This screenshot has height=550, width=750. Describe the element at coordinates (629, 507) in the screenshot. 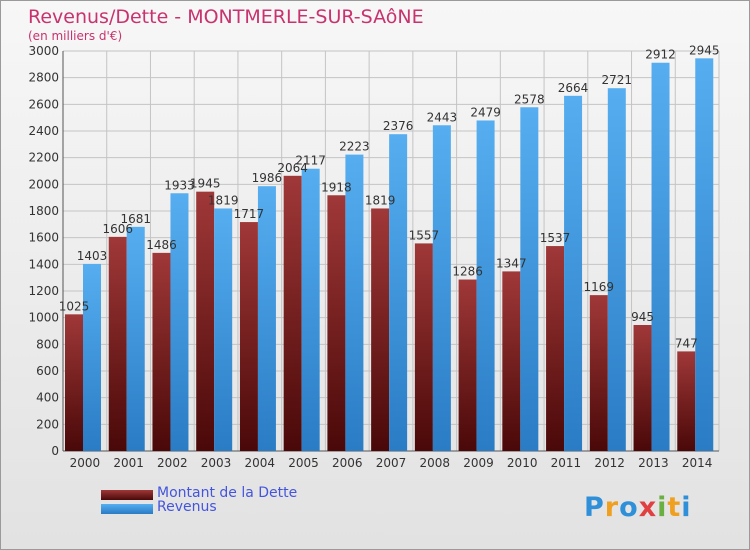

I see `logo-letter: o` at that location.